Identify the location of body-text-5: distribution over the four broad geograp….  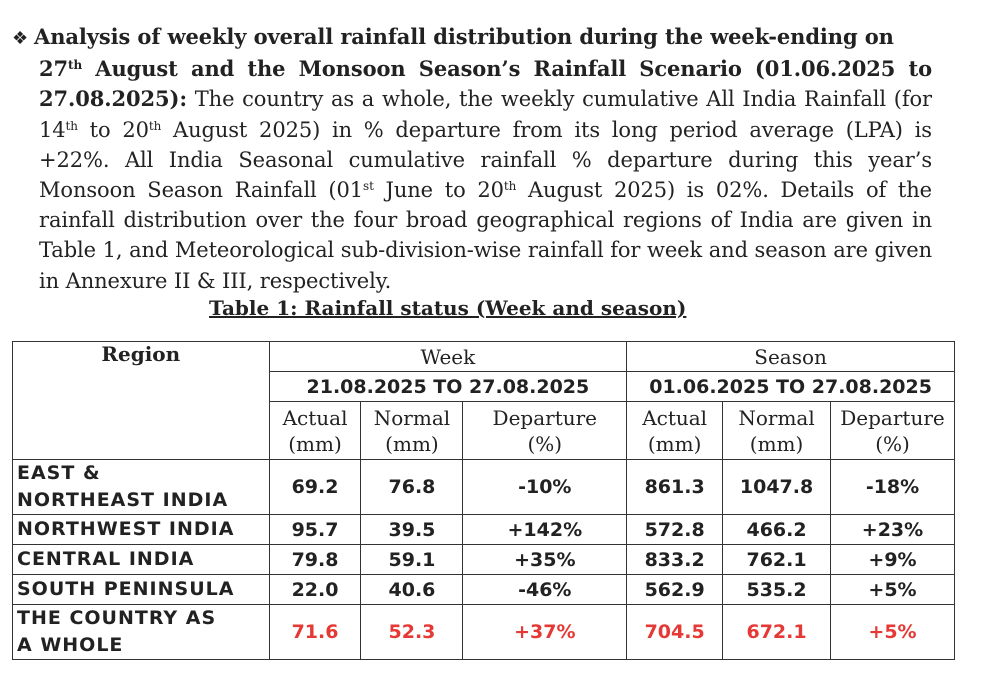
(485, 235).